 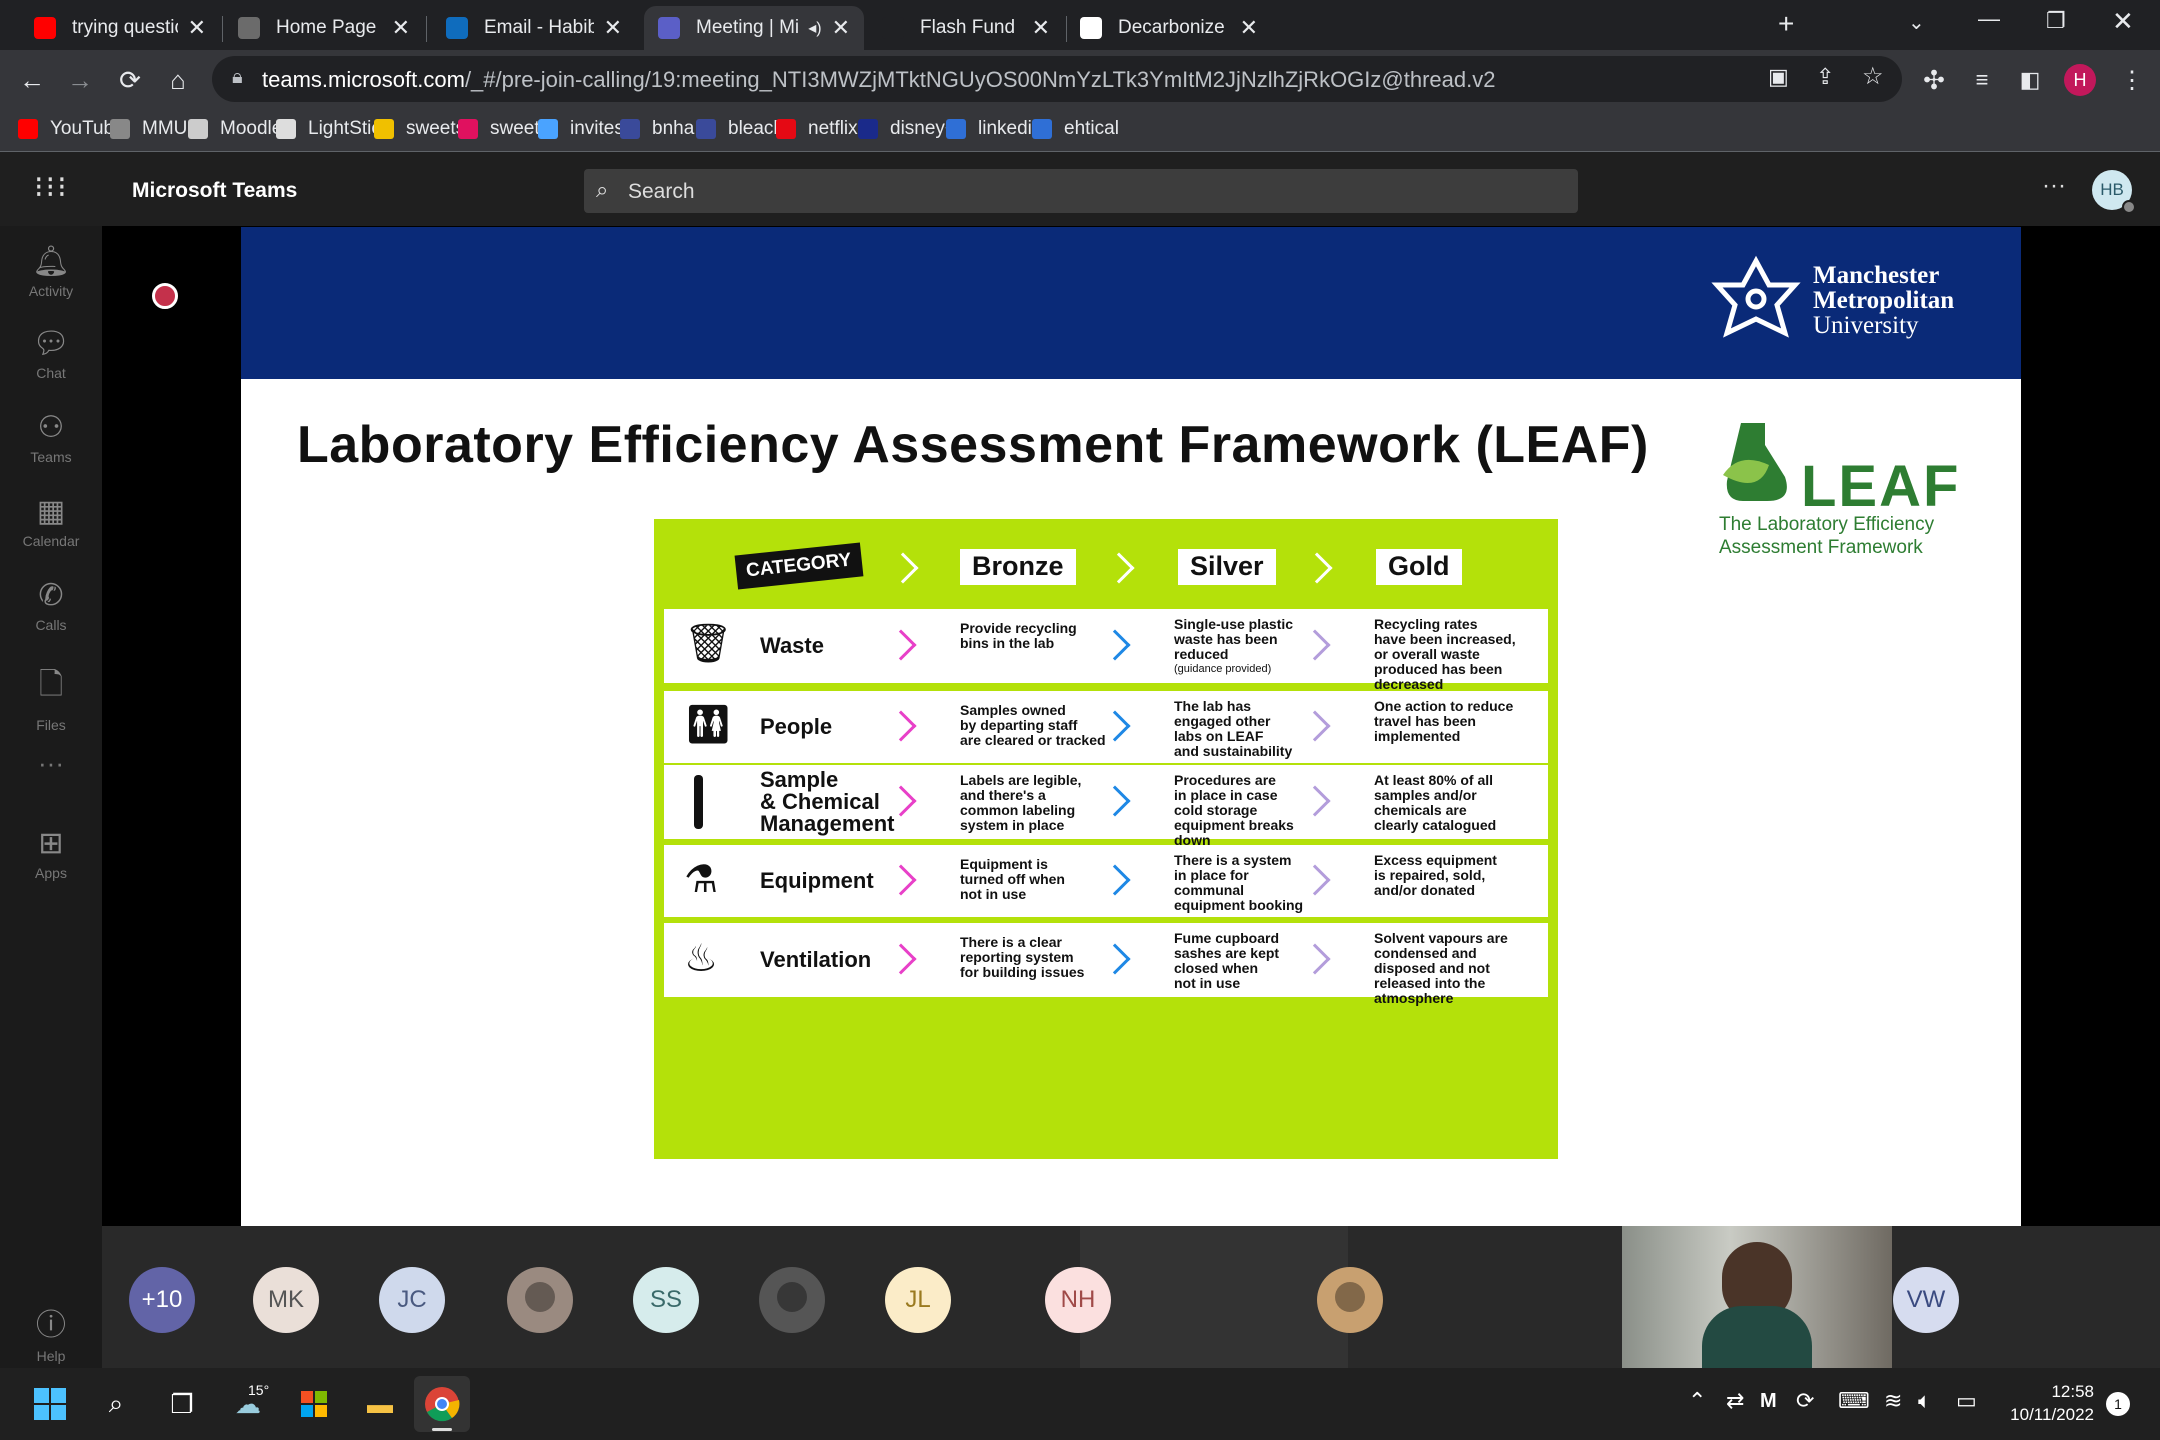 I want to click on participant-avatar: NH, so click(x=1078, y=1300).